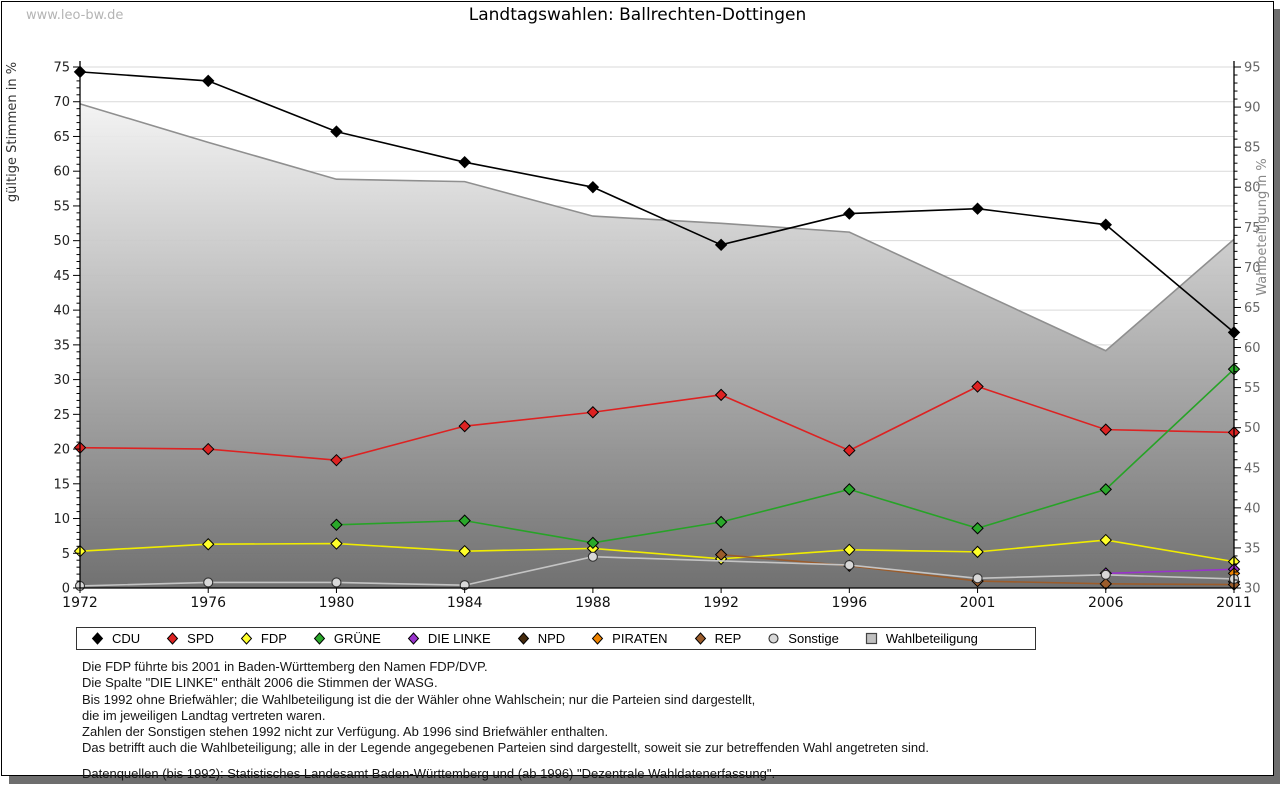 This screenshot has width=1280, height=791. I want to click on y-axis-left-title: gültige Stimmen in %, so click(12, 132).